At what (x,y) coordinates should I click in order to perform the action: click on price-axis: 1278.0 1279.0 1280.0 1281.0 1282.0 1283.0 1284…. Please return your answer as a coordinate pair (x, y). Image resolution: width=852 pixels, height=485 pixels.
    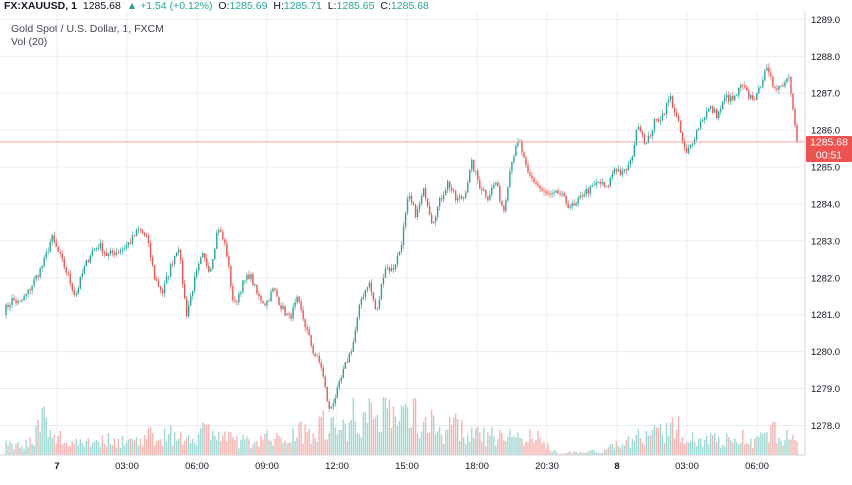
    Looking at the image, I should click on (825, 223).